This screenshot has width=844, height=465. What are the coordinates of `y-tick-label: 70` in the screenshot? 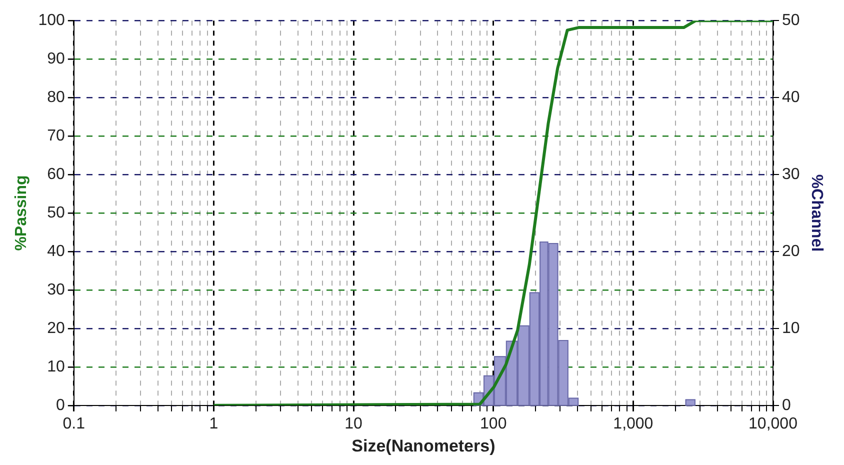 It's located at (56, 135).